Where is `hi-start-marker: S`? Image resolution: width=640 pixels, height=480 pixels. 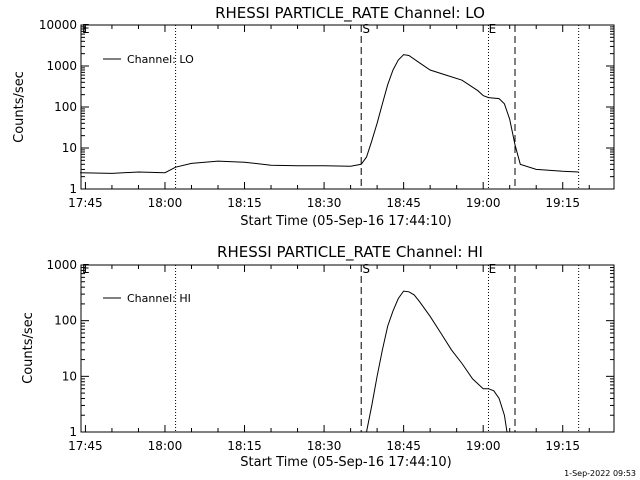
hi-start-marker: S is located at coordinates (366, 269).